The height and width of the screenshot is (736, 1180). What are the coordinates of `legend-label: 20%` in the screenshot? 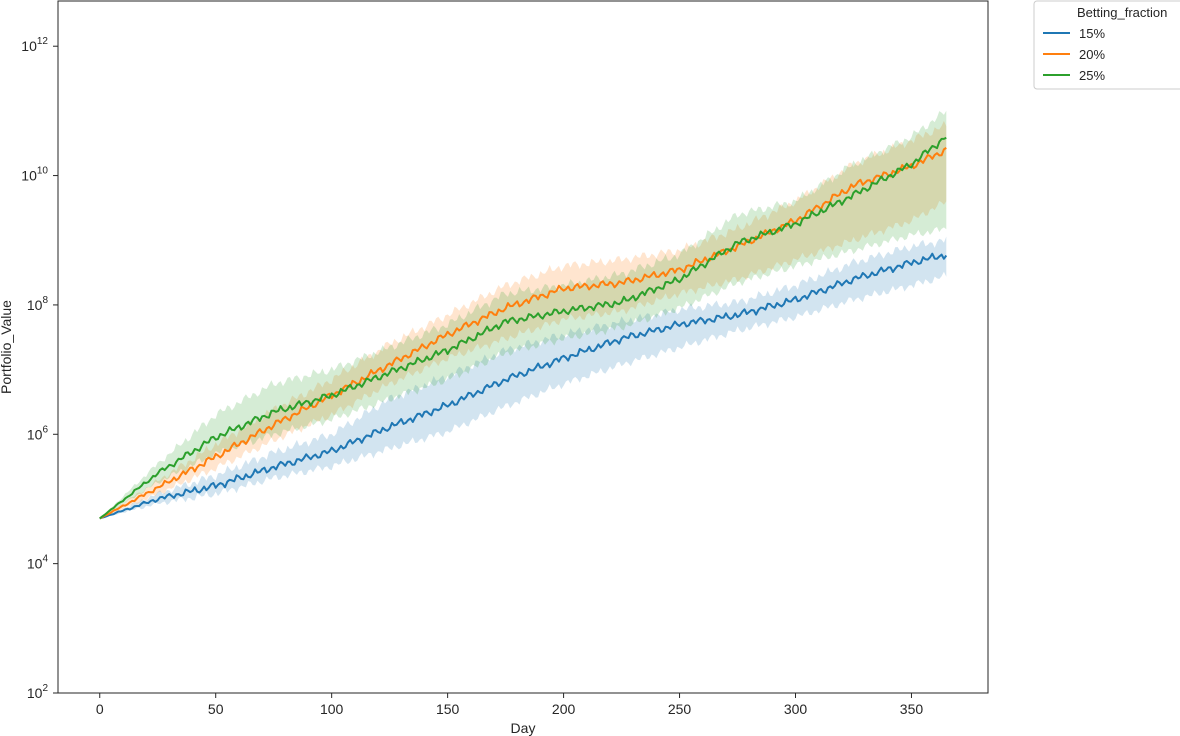 It's located at (1092, 54).